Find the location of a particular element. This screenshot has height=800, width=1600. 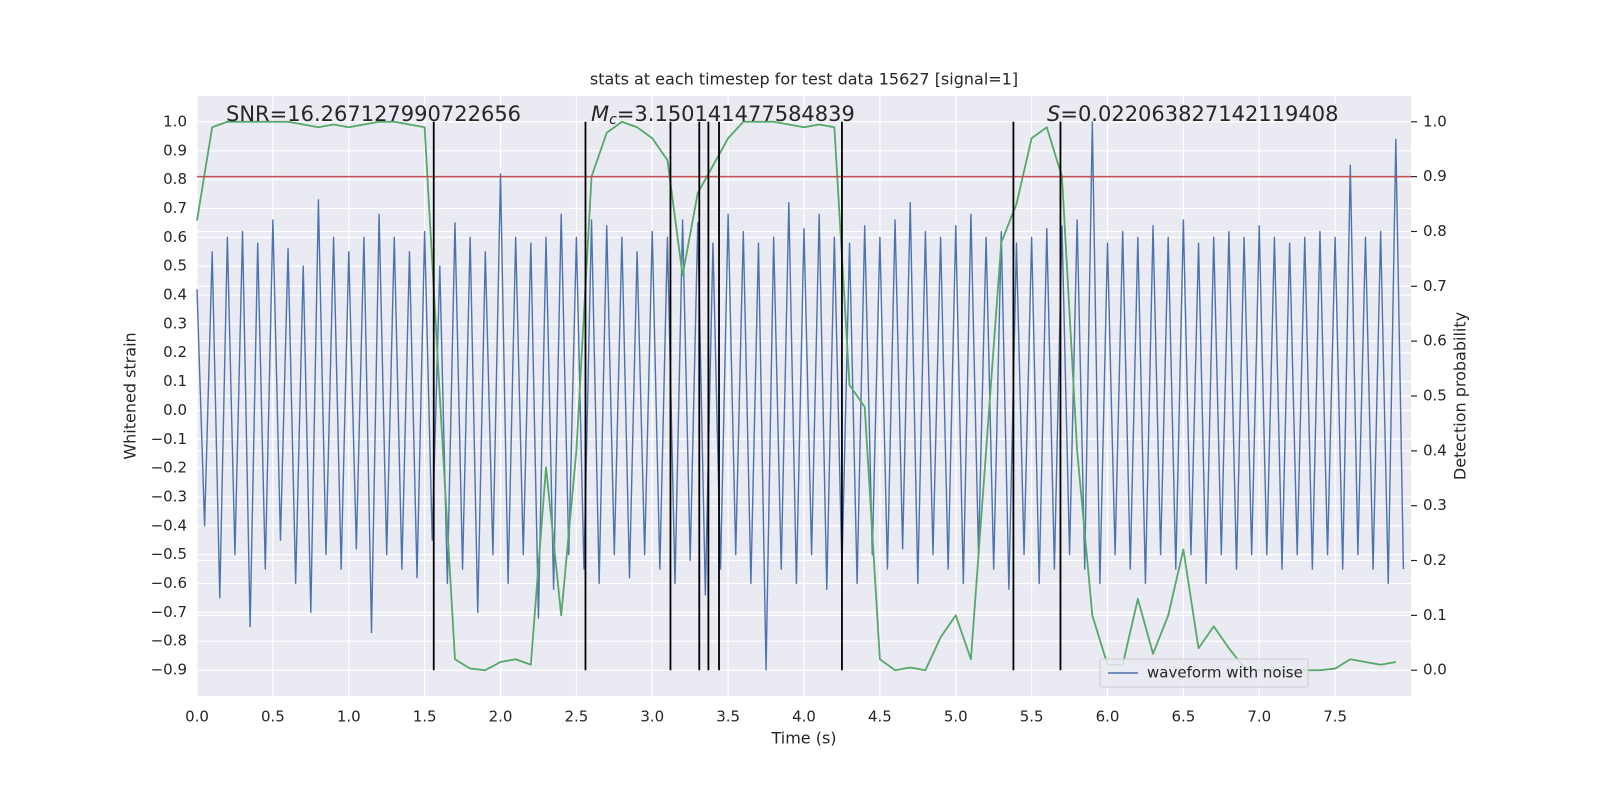

y-tick-label: 0.0 is located at coordinates (175, 410).